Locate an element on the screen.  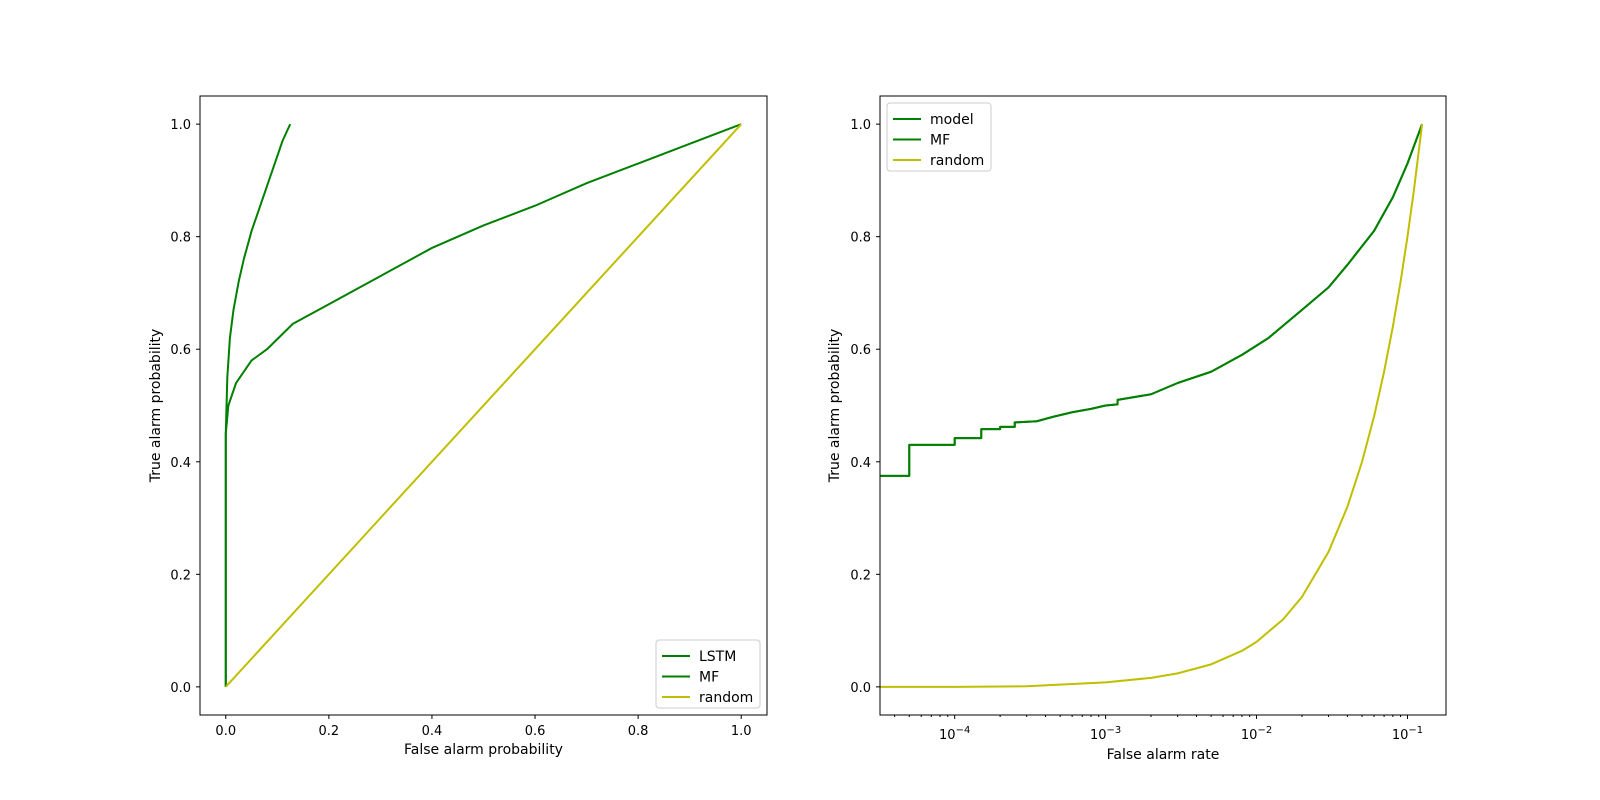
right-x-axis-label: False alarm rate is located at coordinates (1163, 755).